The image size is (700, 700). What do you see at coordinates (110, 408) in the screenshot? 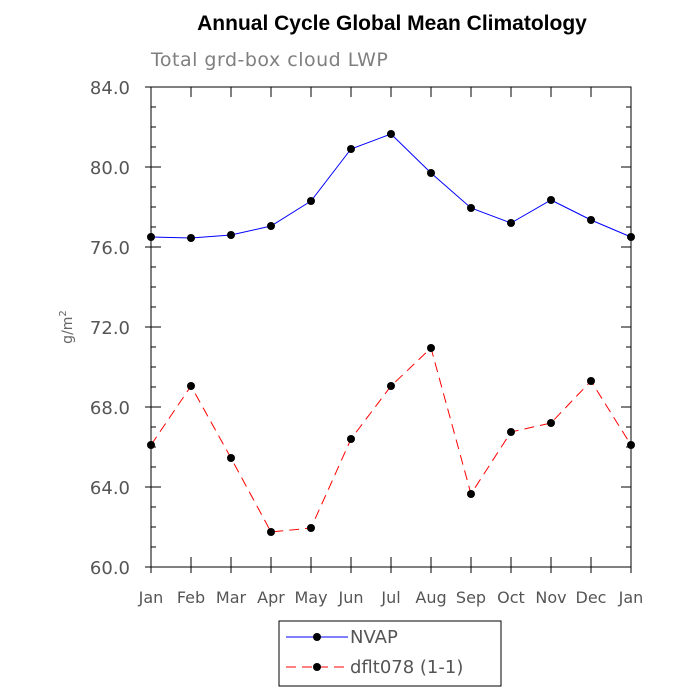
I see `y-tick-label: 68.0` at bounding box center [110, 408].